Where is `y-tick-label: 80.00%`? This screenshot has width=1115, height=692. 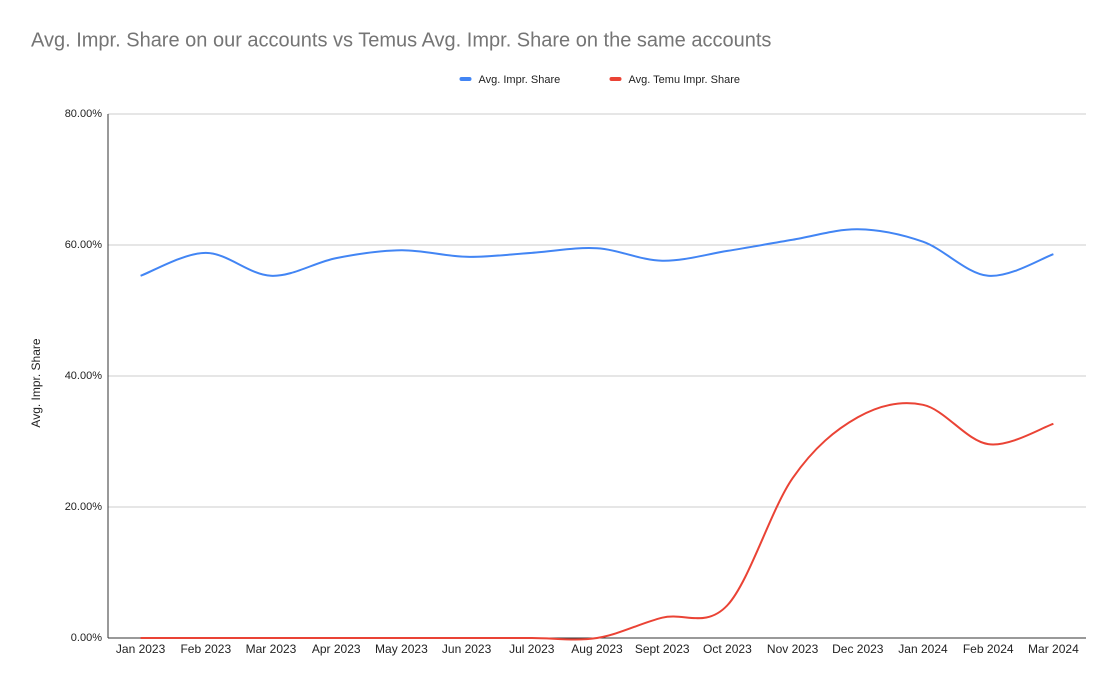 y-tick-label: 80.00% is located at coordinates (84, 114).